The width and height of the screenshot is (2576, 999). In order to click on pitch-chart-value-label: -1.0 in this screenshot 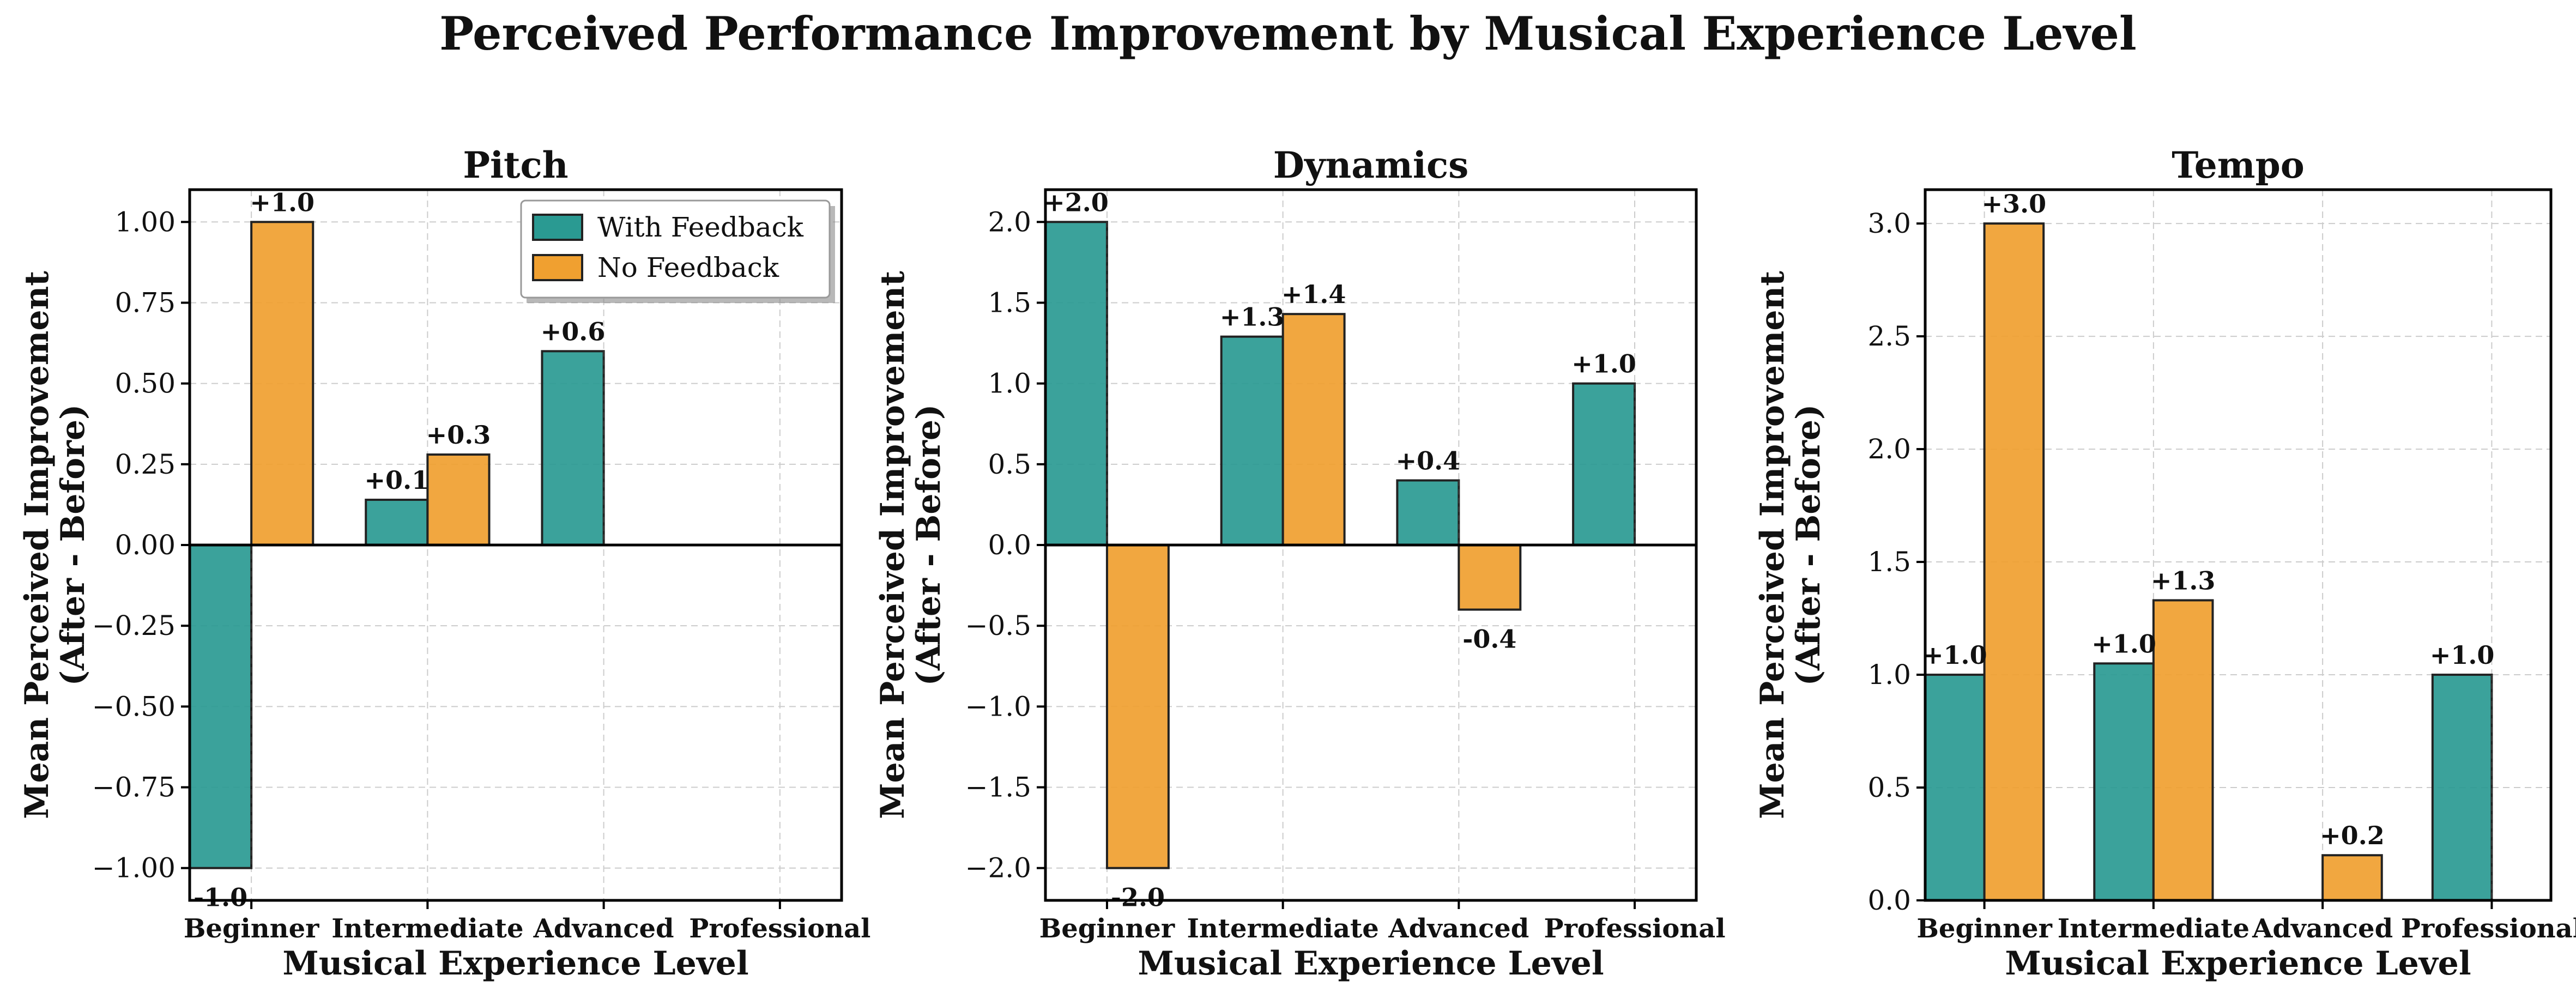, I will do `click(220, 897)`.